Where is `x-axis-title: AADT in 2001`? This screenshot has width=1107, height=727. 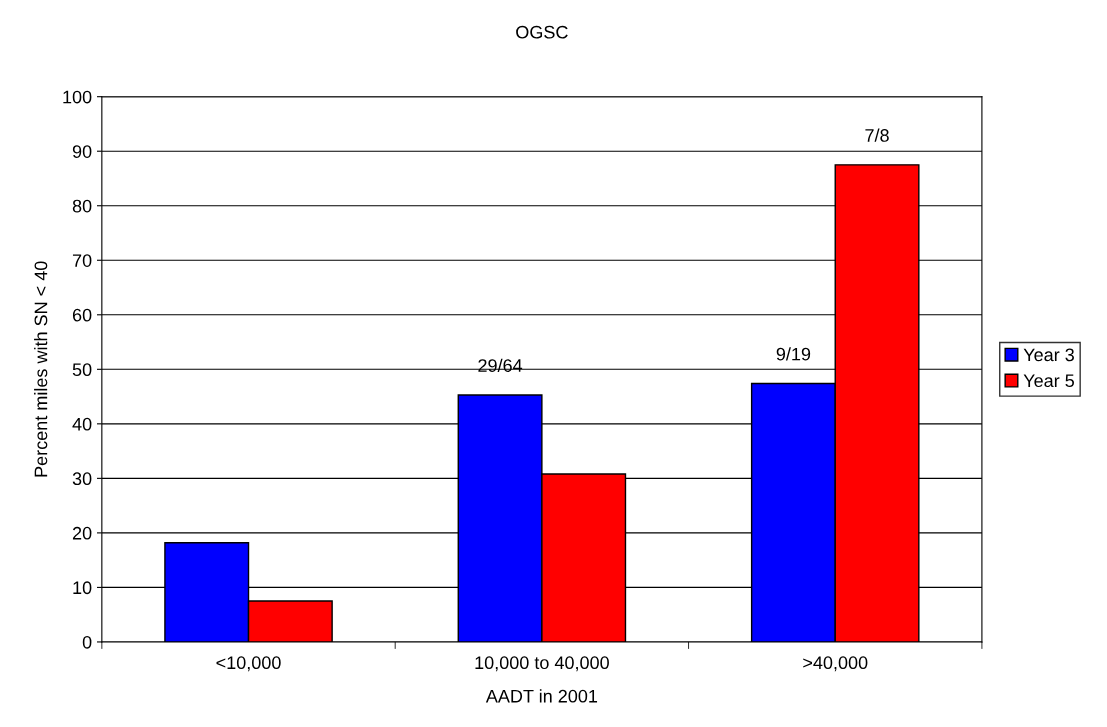
x-axis-title: AADT in 2001 is located at coordinates (541, 696).